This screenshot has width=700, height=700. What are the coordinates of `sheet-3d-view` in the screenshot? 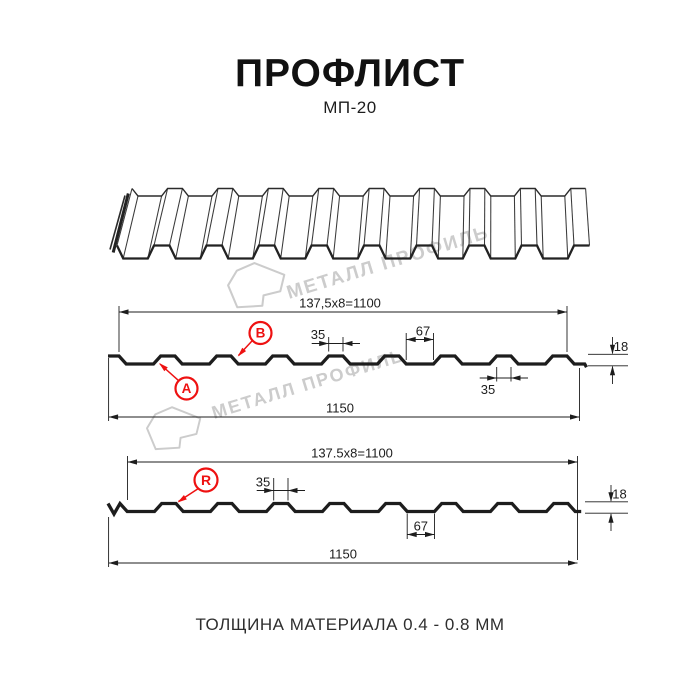 It's located at (350, 223).